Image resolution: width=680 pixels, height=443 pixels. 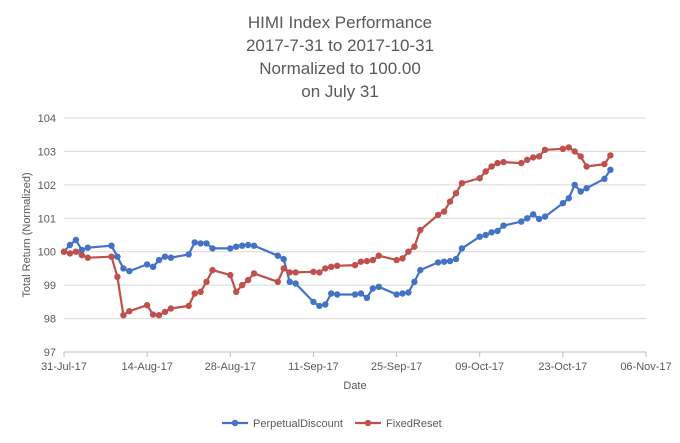 I want to click on y-tick-label: 100, so click(x=47, y=253).